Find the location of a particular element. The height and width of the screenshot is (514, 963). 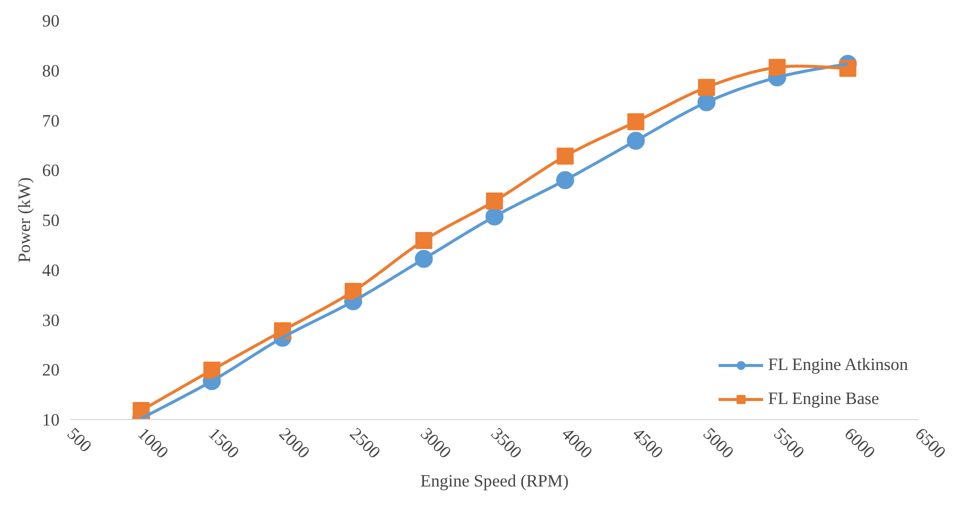

y-tick-label: 30 is located at coordinates (51, 320).